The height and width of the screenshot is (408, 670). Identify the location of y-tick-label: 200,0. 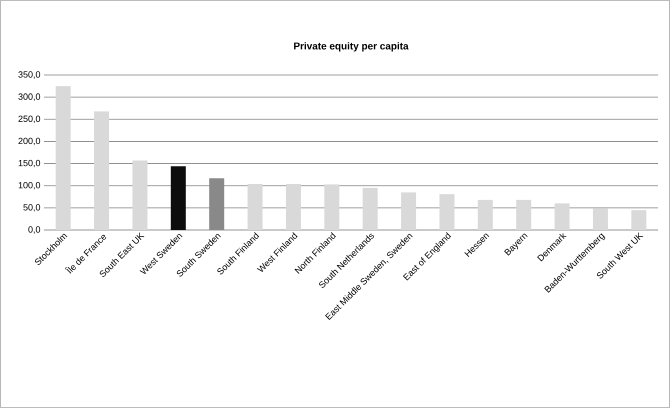
(29, 142).